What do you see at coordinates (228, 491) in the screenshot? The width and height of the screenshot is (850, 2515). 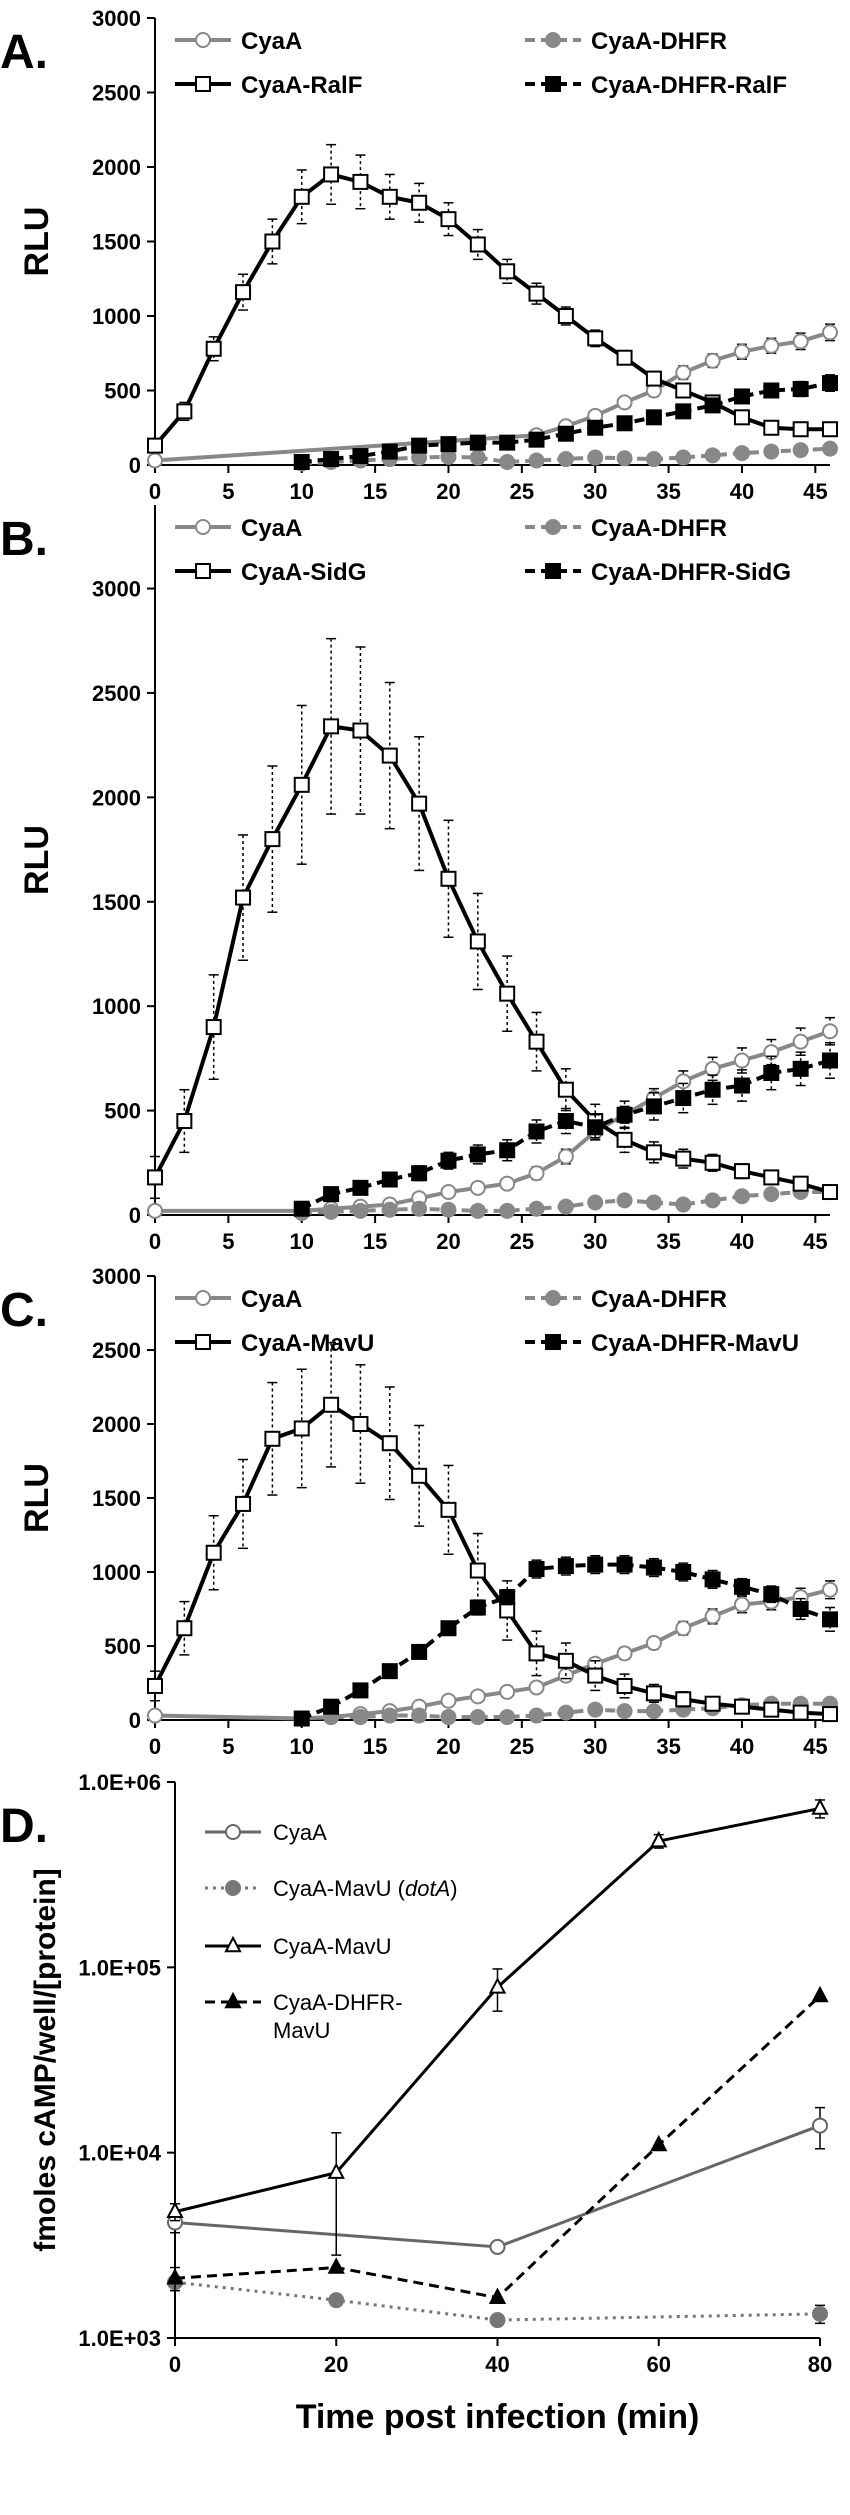 I see `x-tick-label: 5` at bounding box center [228, 491].